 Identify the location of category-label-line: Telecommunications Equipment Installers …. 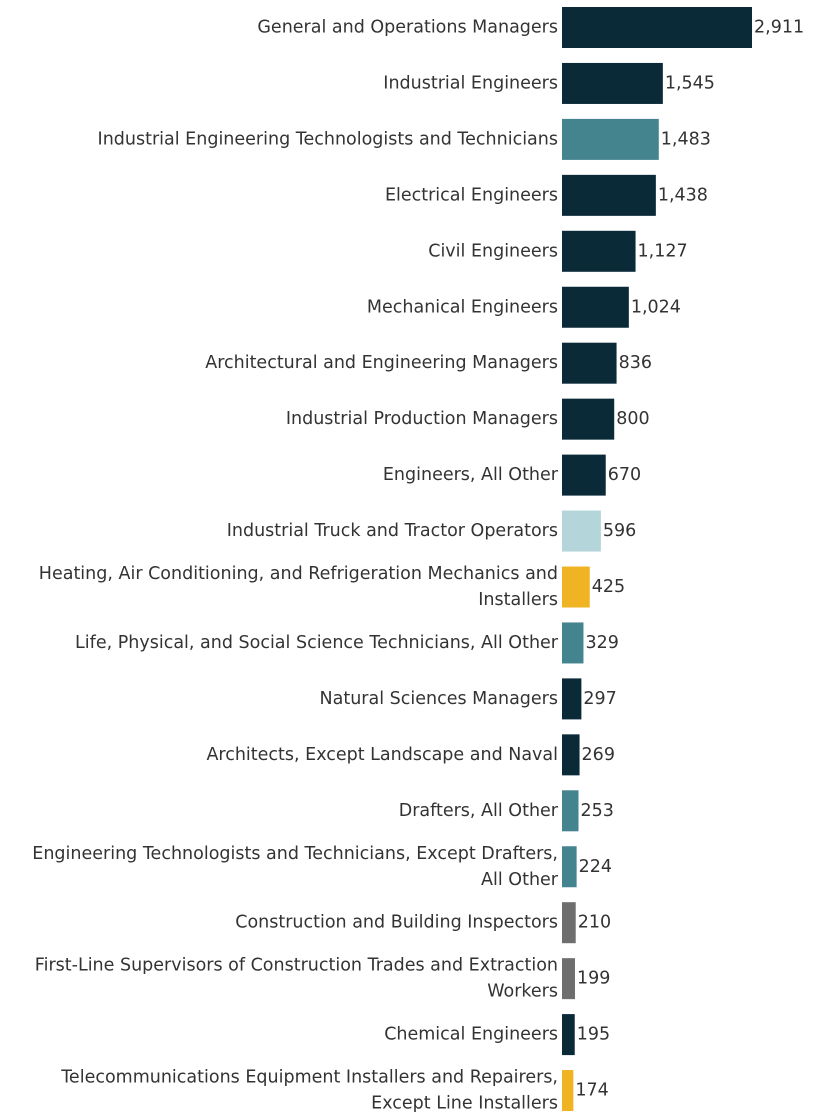
(309, 1078).